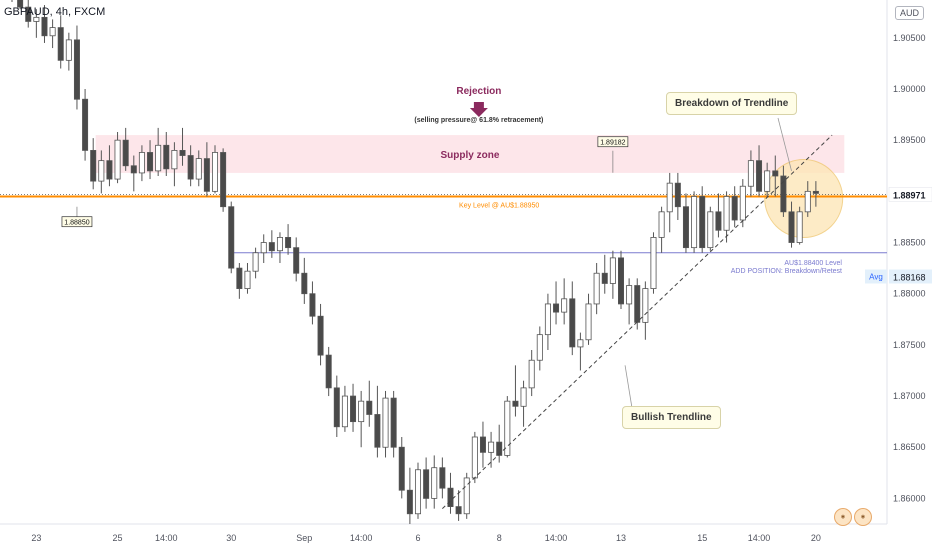 The width and height of the screenshot is (932, 550). What do you see at coordinates (36, 538) in the screenshot?
I see `x-tick-label: 23` at bounding box center [36, 538].